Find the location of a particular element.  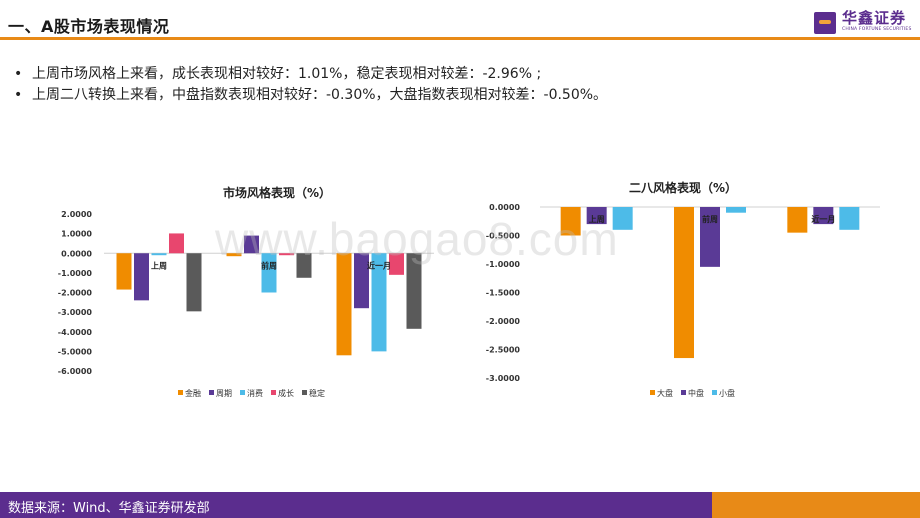

logo-name: 华鑫证券 is located at coordinates (874, 18).